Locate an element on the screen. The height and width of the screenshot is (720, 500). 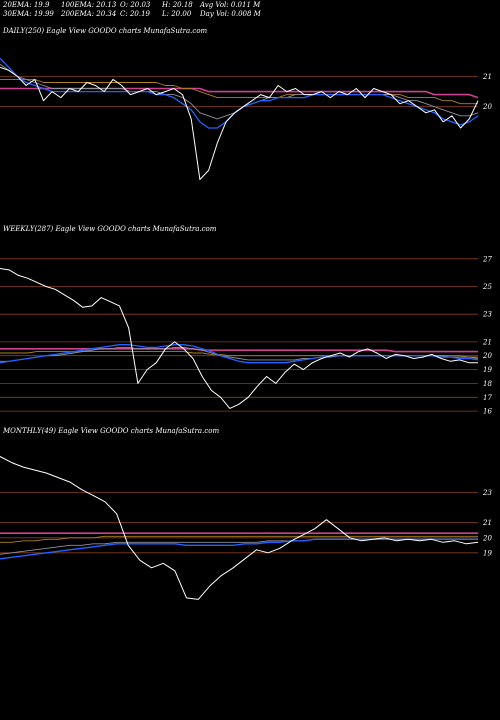
ema20-readout: 20EMA: 19.9 is located at coordinates (26, 5).